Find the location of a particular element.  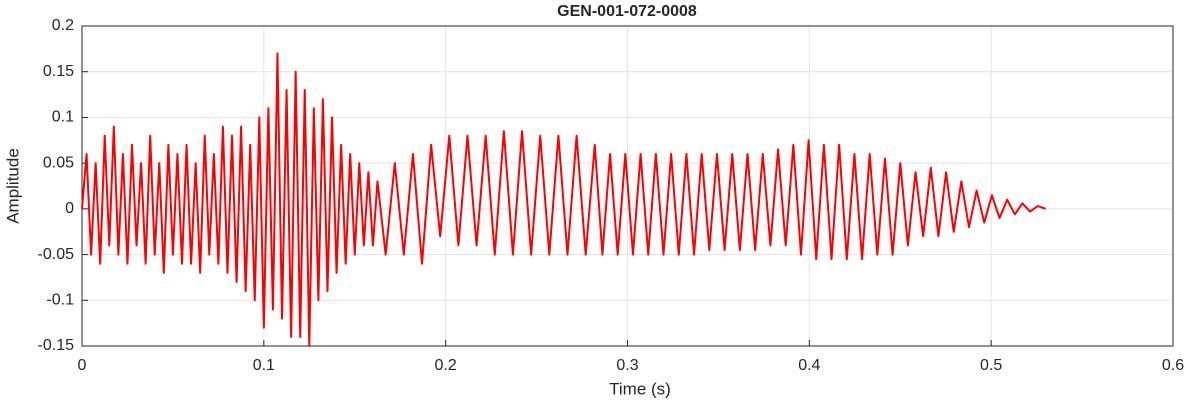

y-tick-label: 0.15 is located at coordinates (58, 71).